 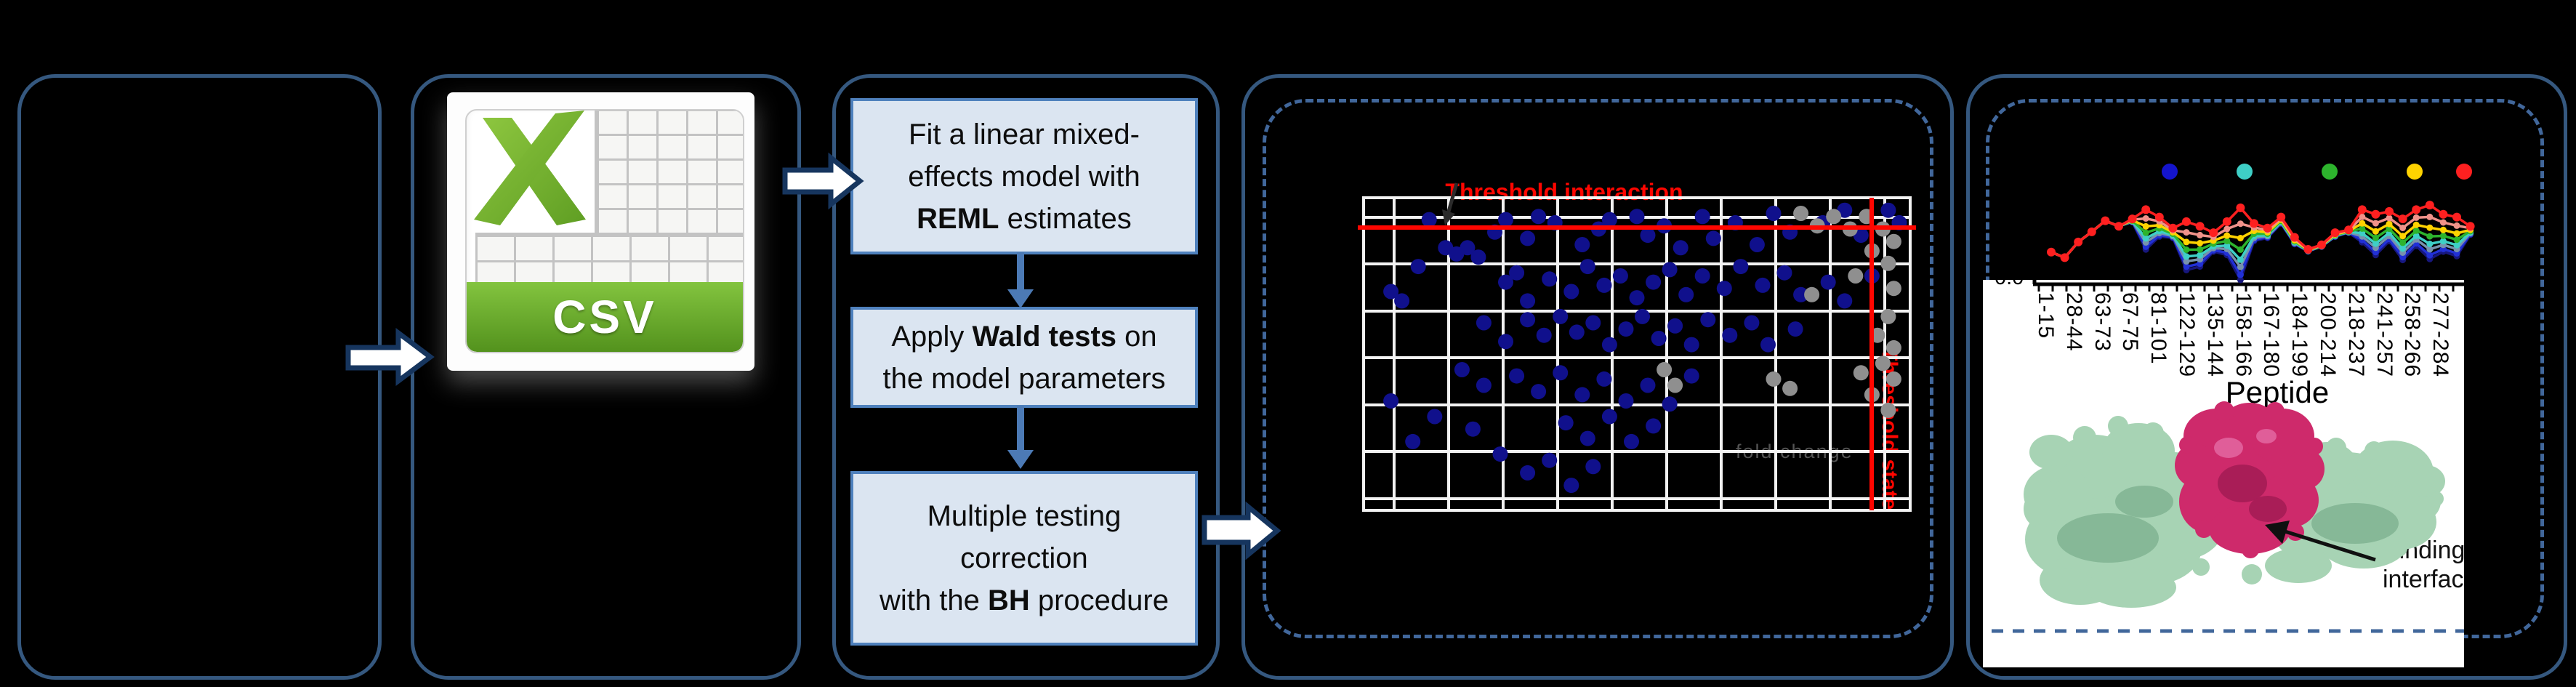 I want to click on peptide-tick-label: 184-199, so click(x=2299, y=335).